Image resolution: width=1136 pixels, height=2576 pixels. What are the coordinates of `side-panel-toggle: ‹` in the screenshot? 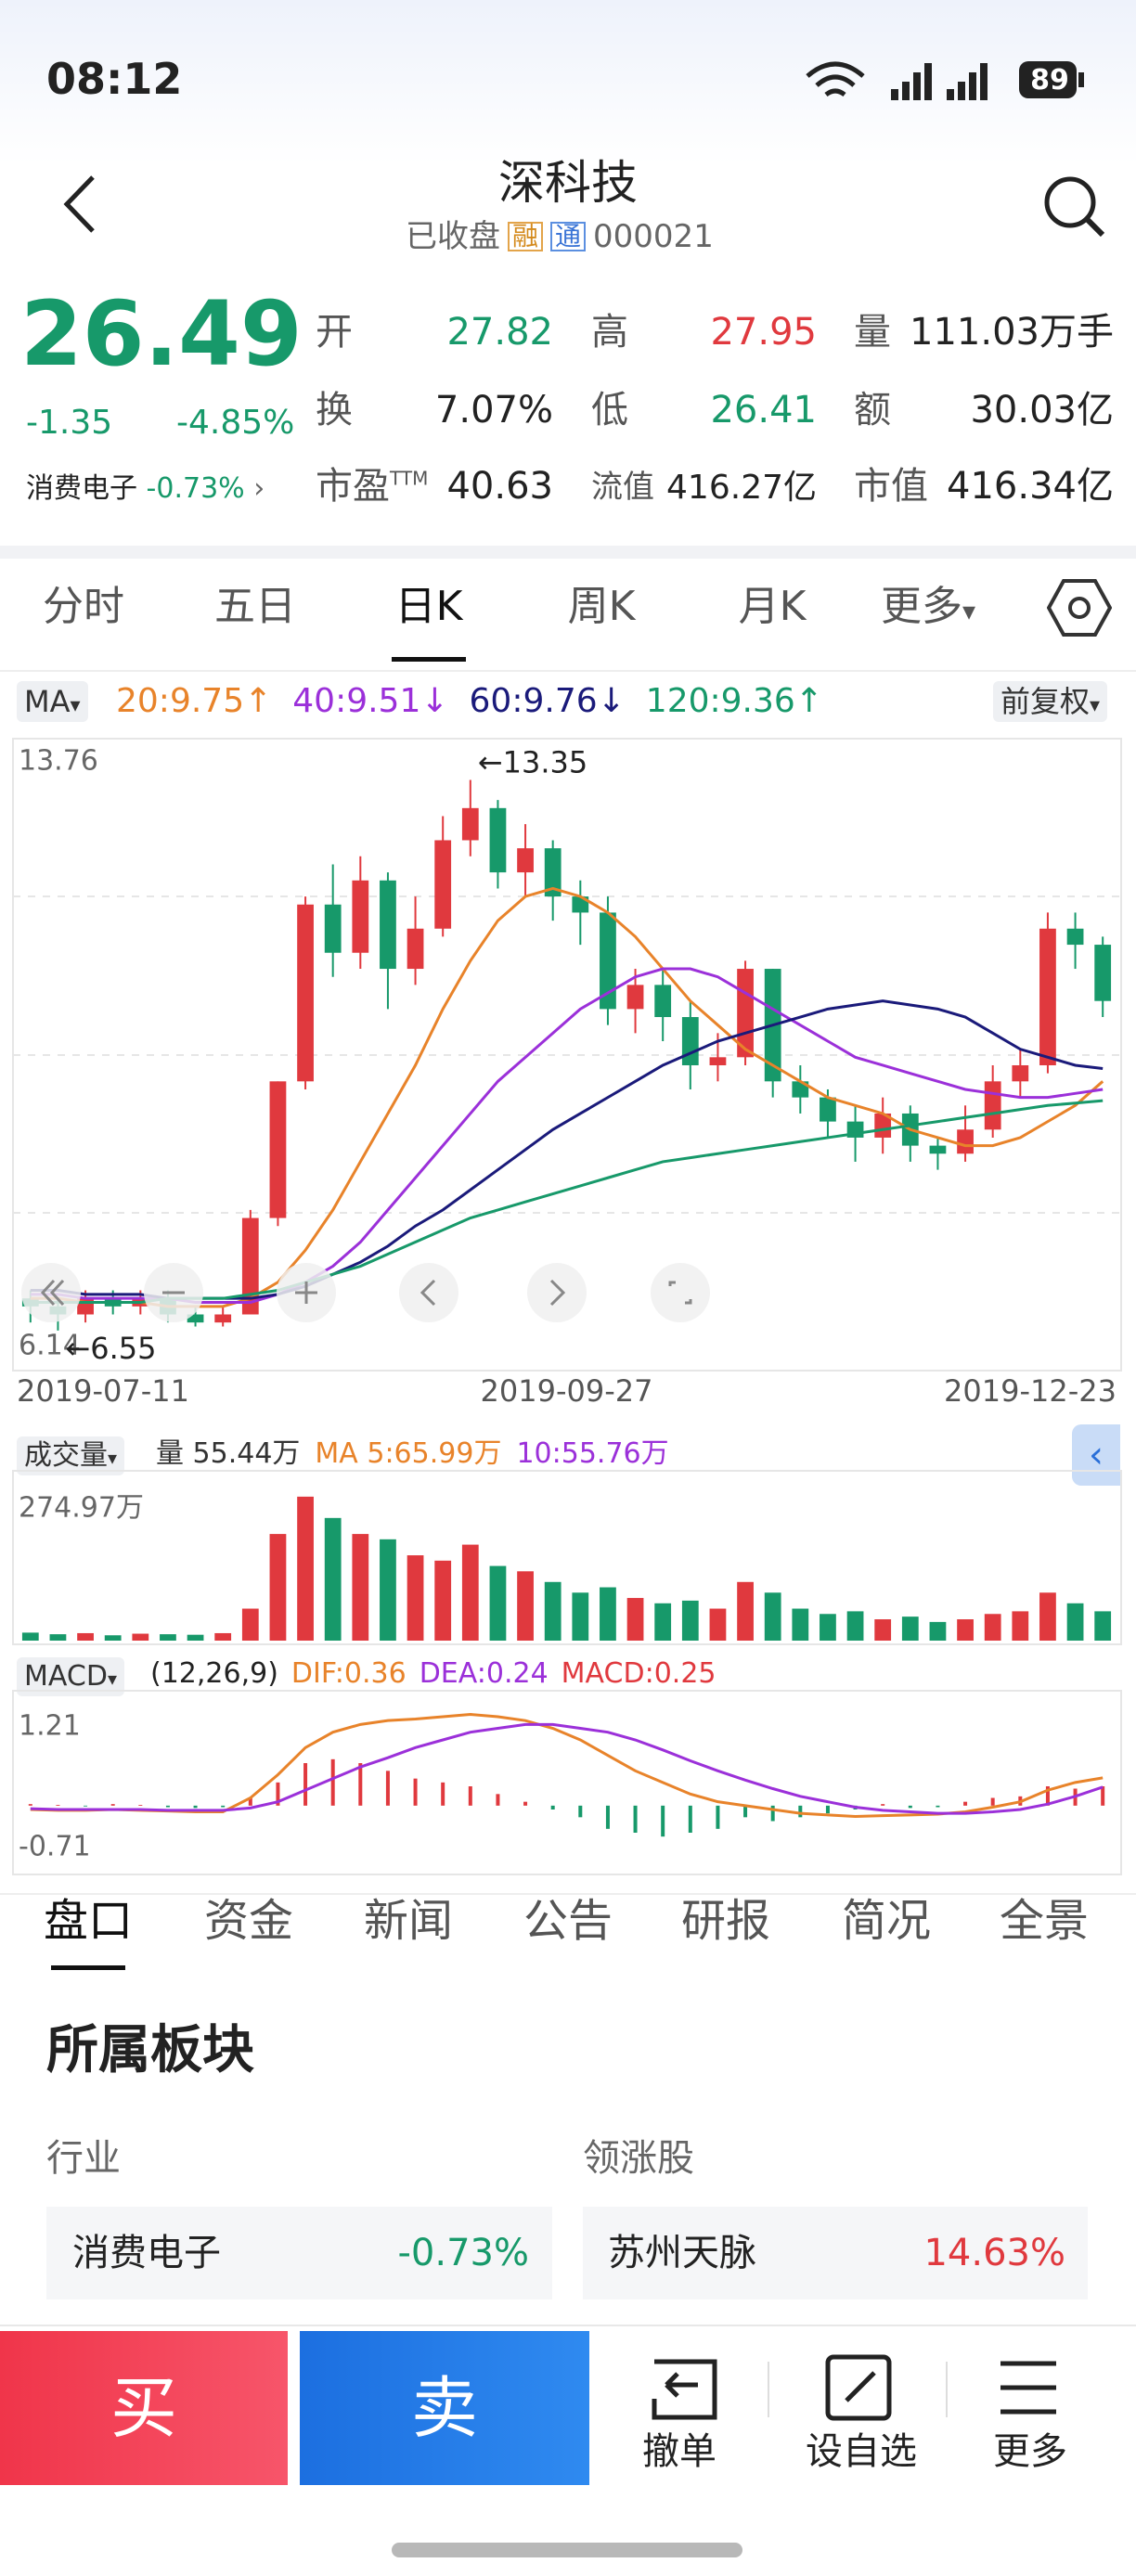 It's located at (1096, 1455).